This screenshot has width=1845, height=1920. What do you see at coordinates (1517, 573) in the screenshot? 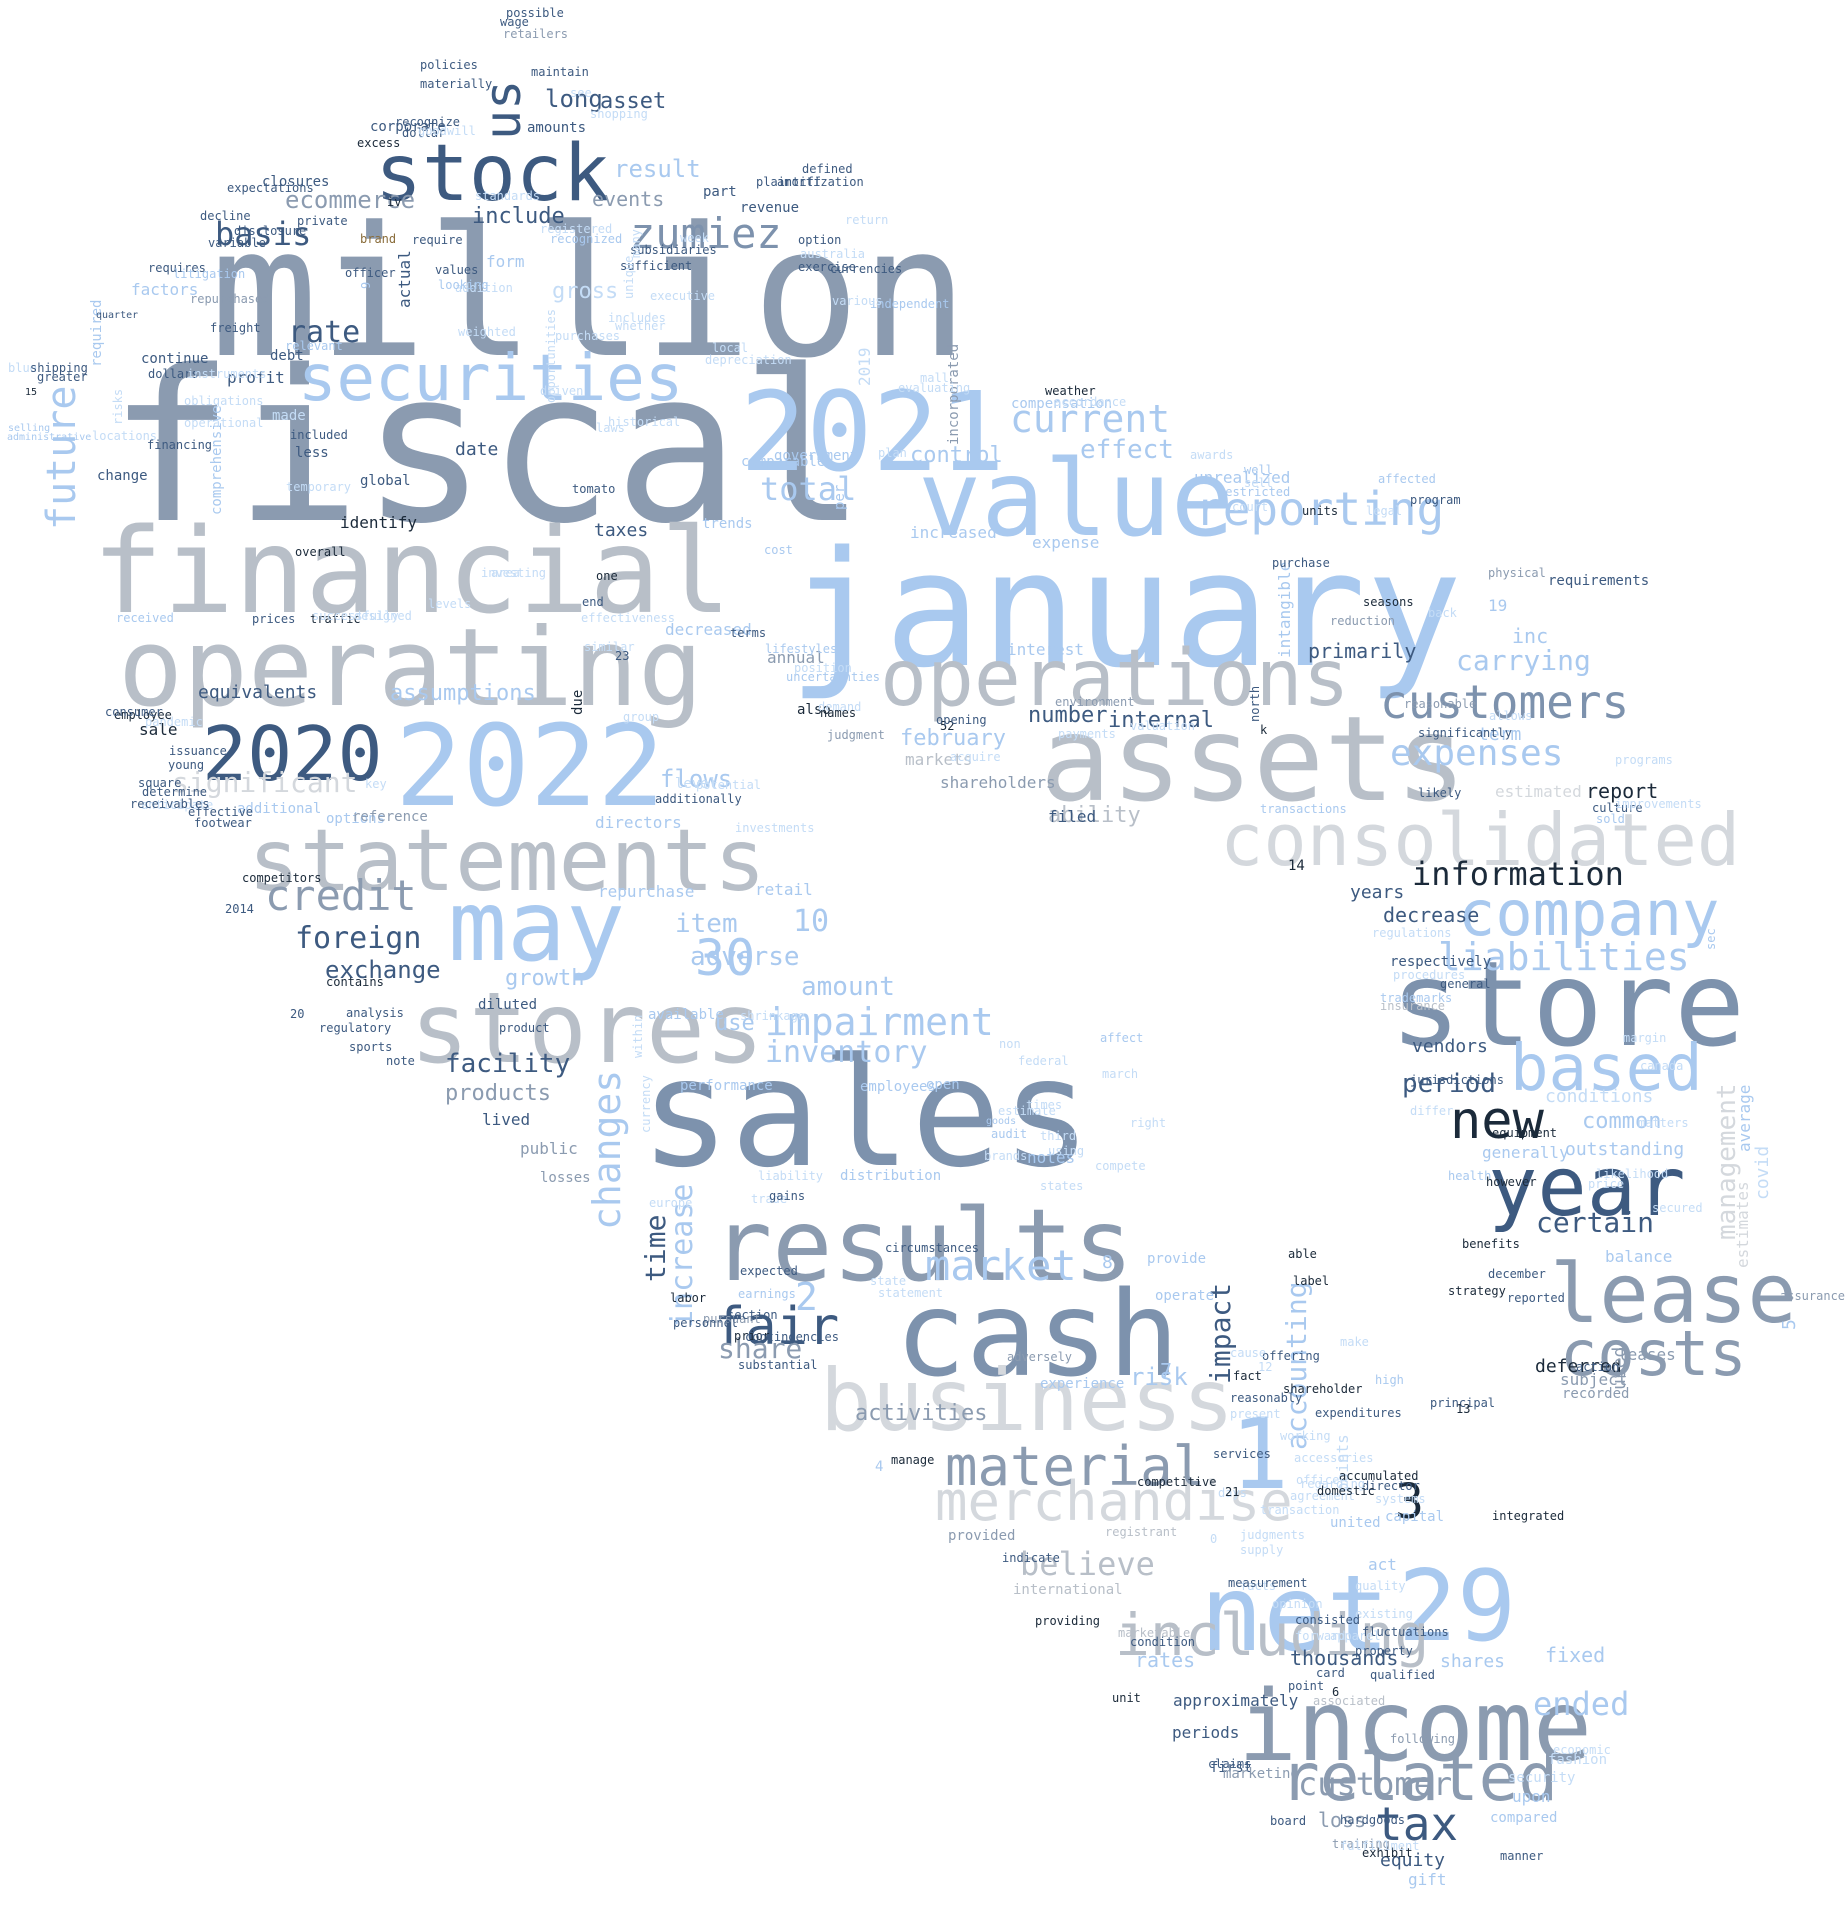
I see `word-physical: physical` at bounding box center [1517, 573].